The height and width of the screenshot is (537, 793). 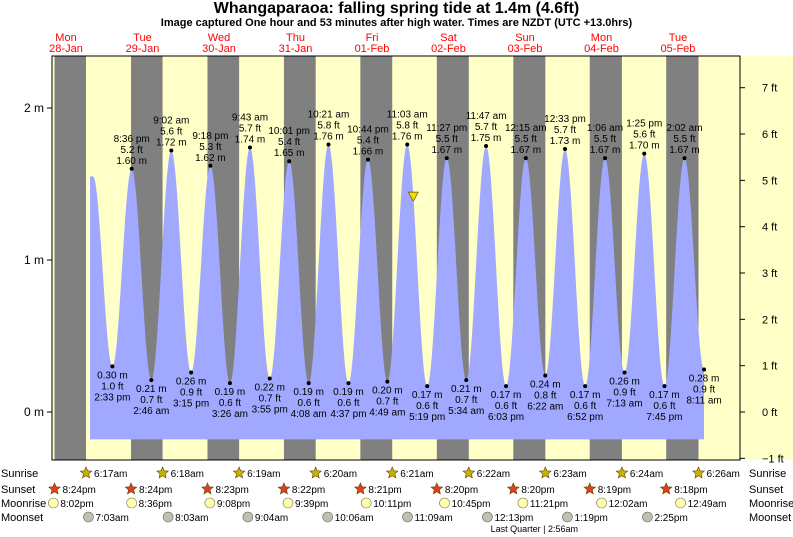 I want to click on high-tide-ft-label: 5.8 ft, so click(x=407, y=125).